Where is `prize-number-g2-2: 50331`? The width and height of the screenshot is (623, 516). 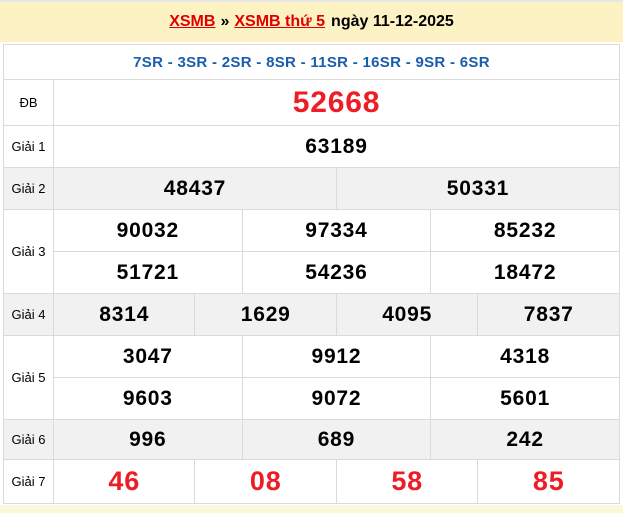 prize-number-g2-2: 50331 is located at coordinates (478, 188).